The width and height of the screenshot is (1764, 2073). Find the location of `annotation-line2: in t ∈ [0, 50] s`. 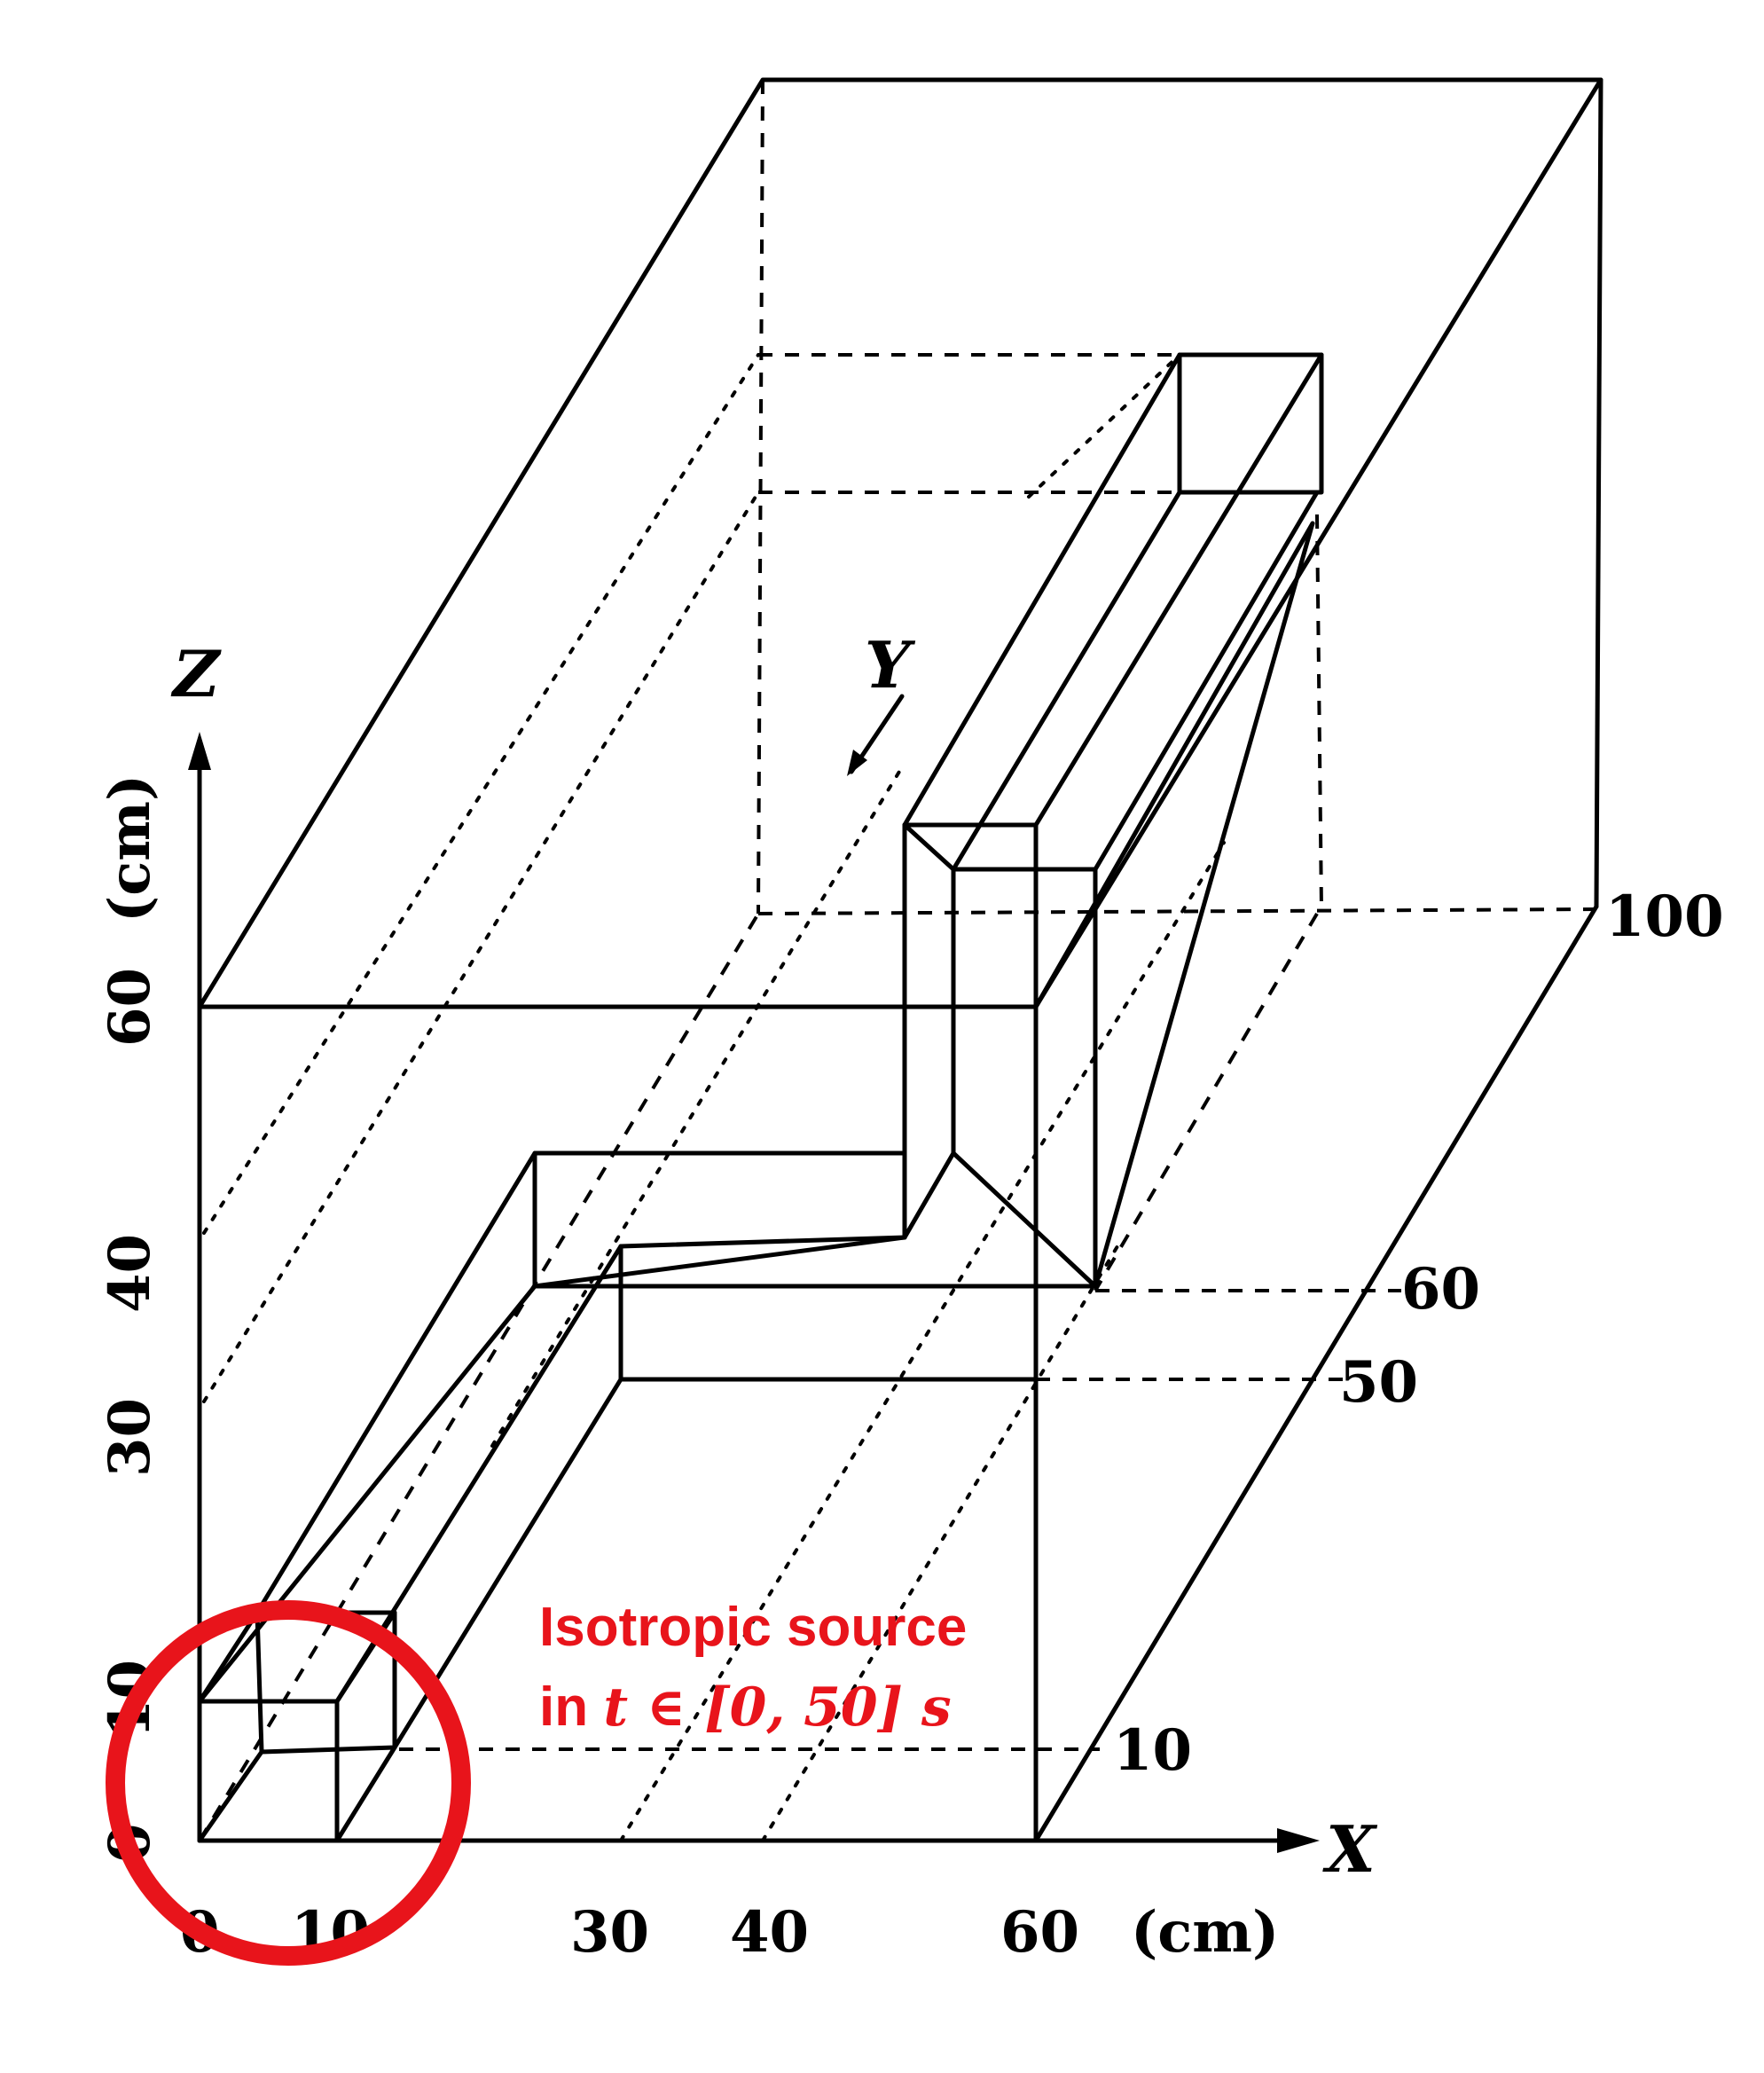

annotation-line2: in t ∈ [0, 50] s is located at coordinates (745, 1707).